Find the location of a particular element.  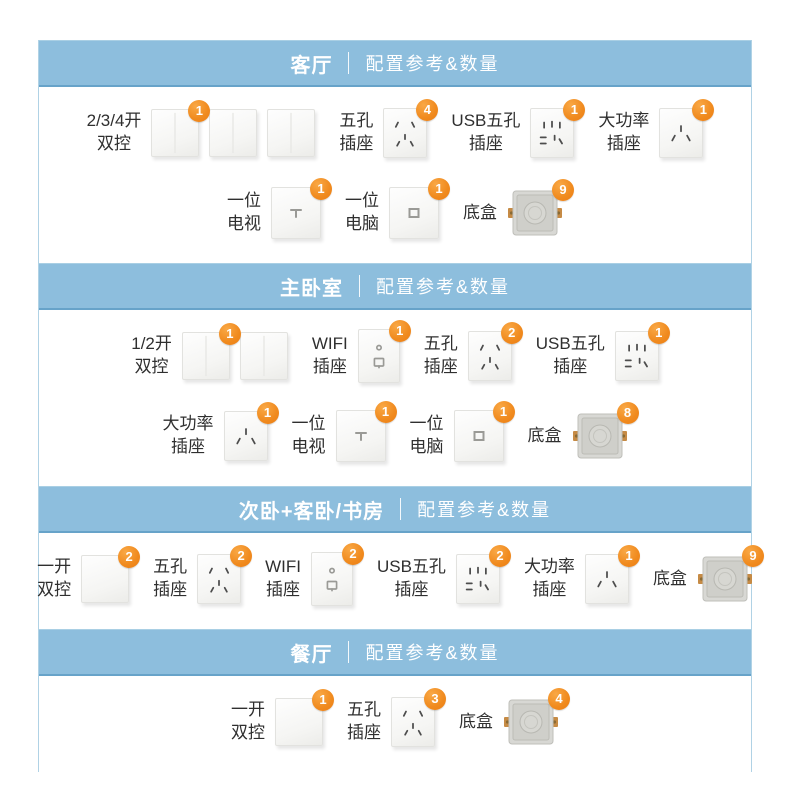

product-images: 8 is located at coordinates (605, 431).